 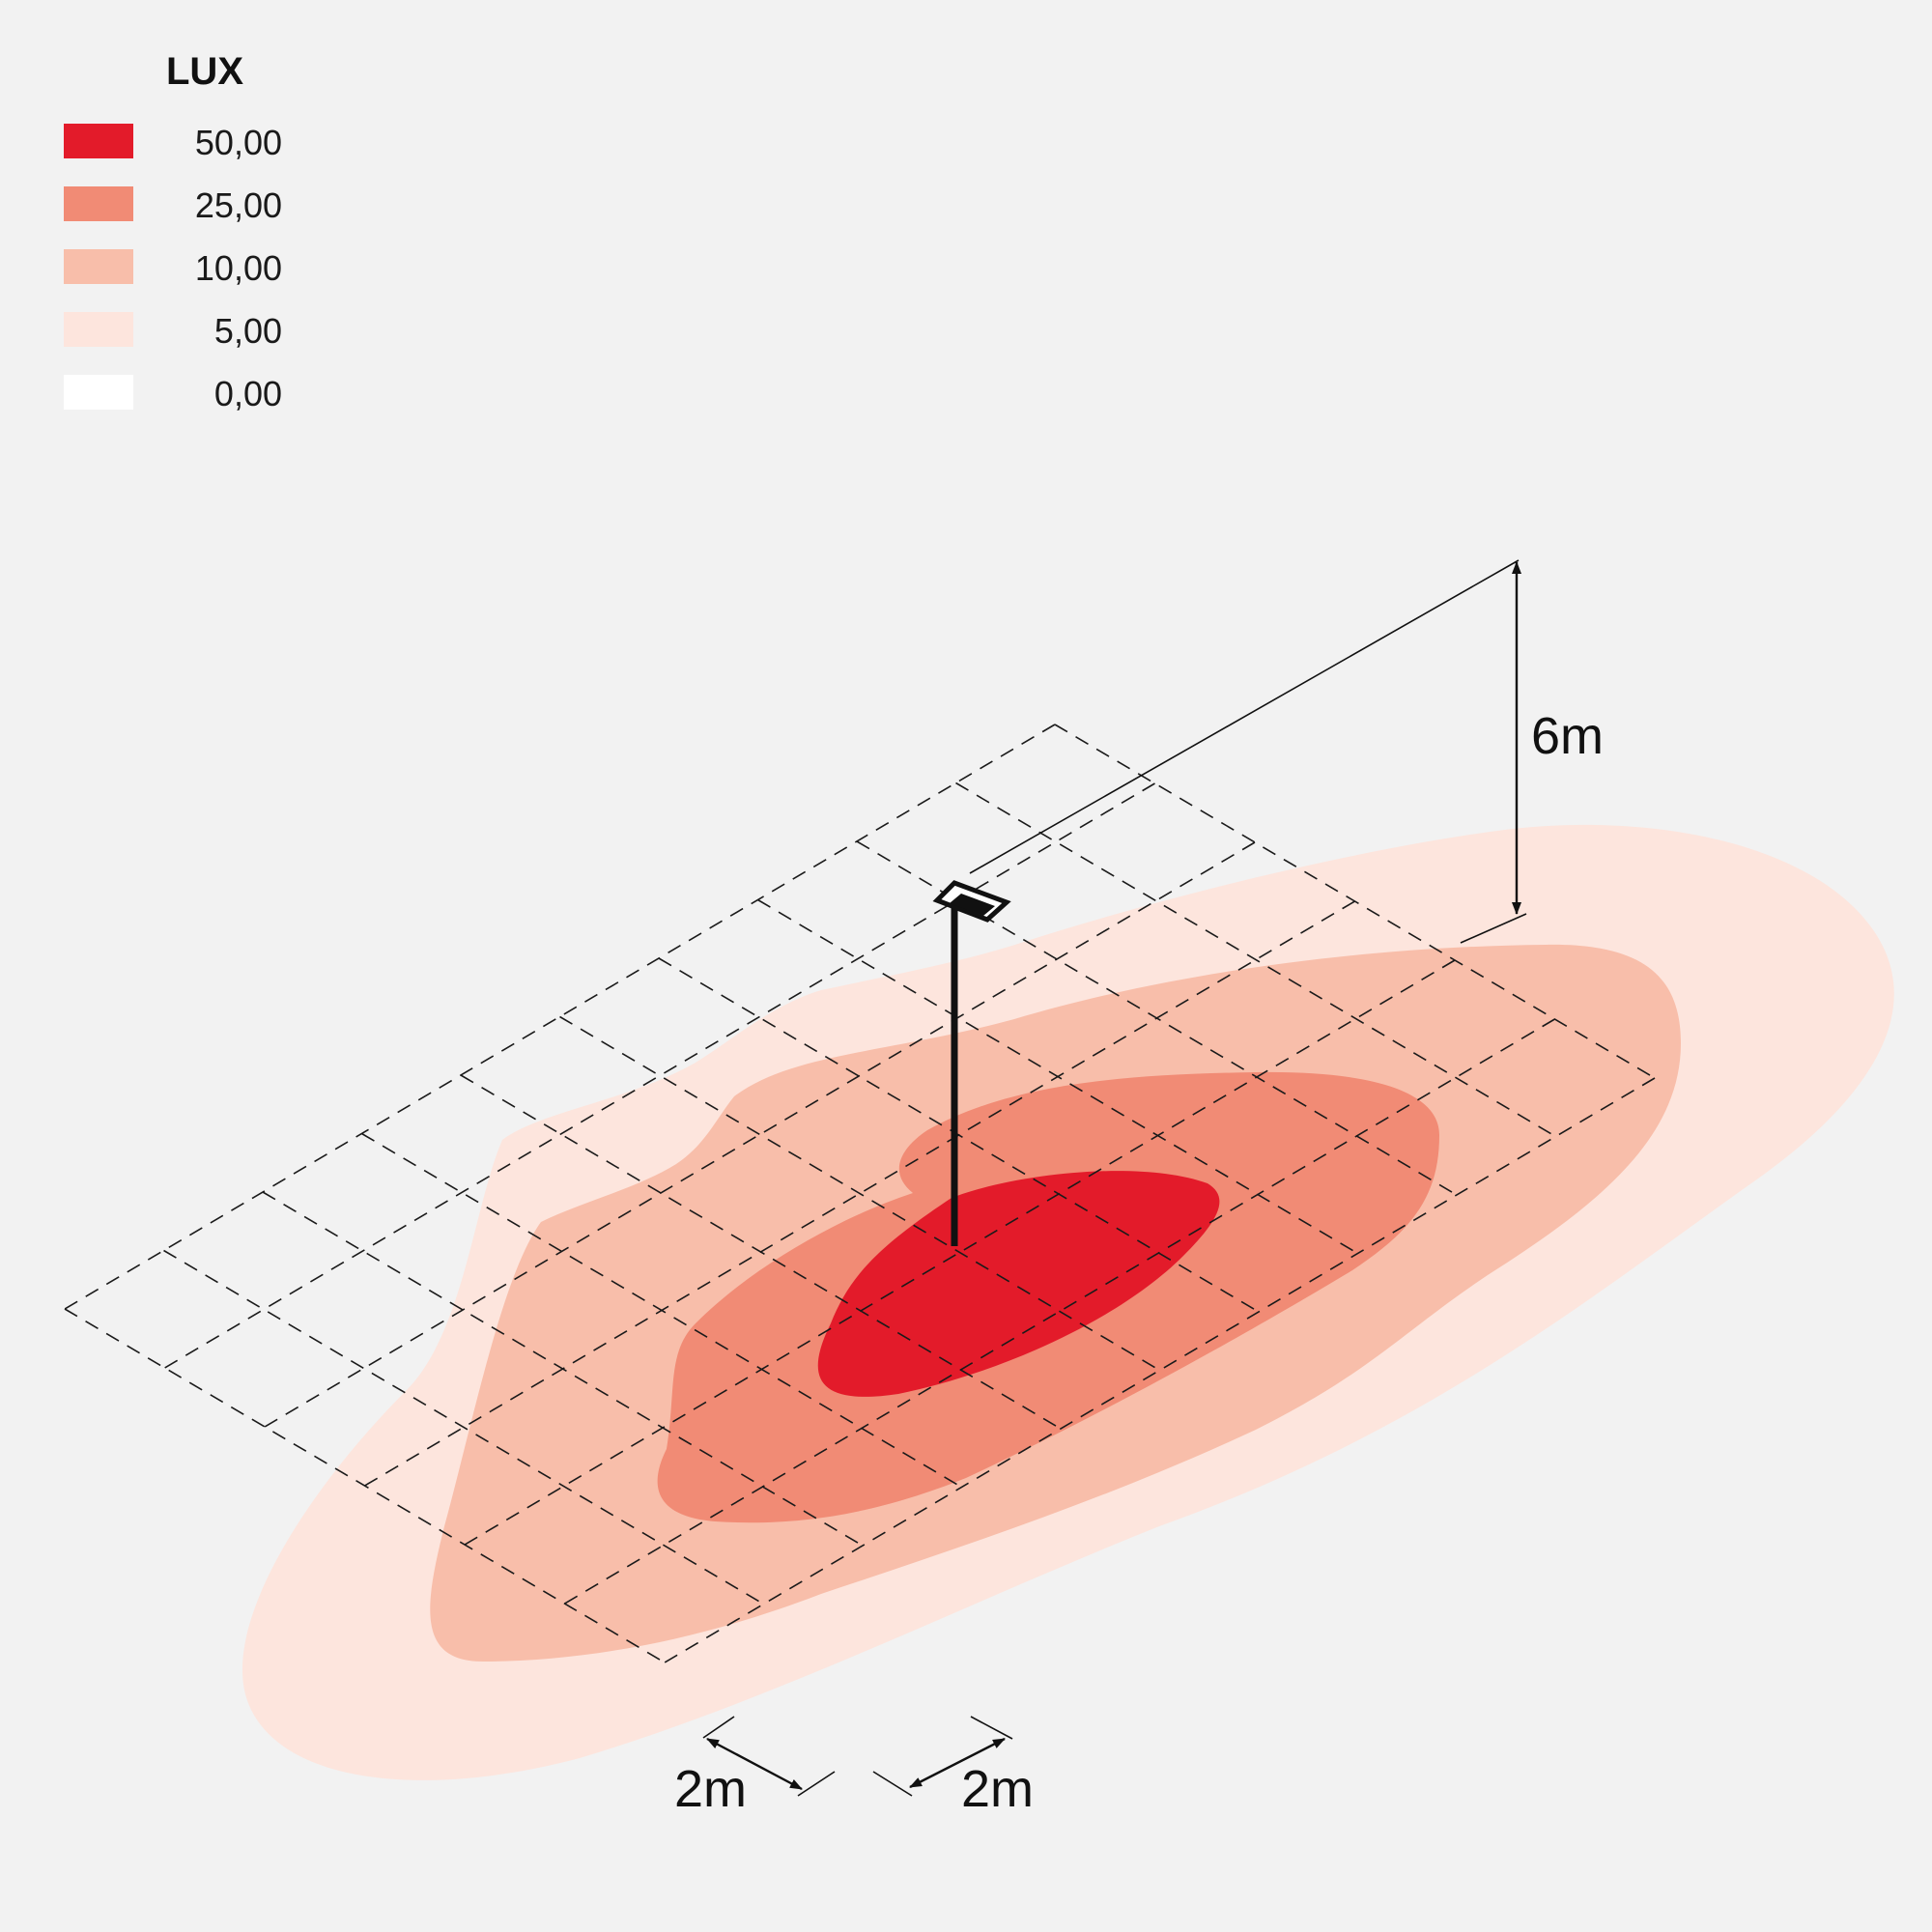 I want to click on legend-item-0: 0,00, so click(x=173, y=394).